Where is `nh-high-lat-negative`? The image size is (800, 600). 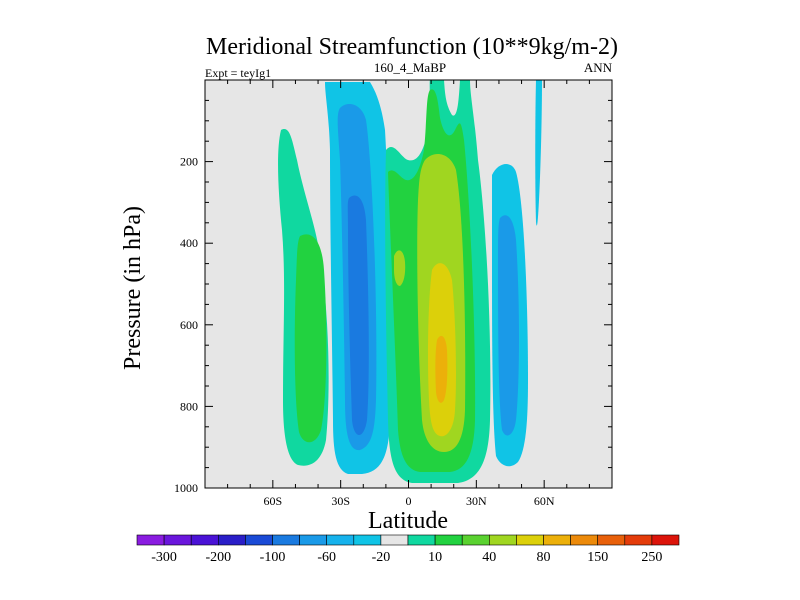 nh-high-lat-negative is located at coordinates (538, 153).